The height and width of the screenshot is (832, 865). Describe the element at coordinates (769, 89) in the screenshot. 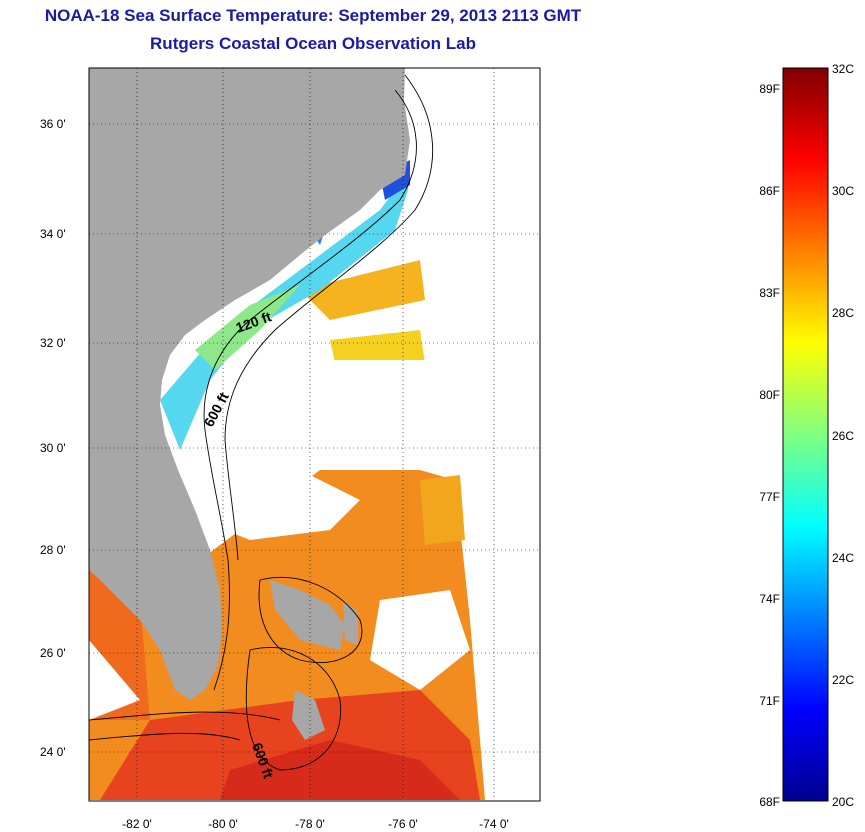

I see `colorbar-f-label: 89F` at that location.